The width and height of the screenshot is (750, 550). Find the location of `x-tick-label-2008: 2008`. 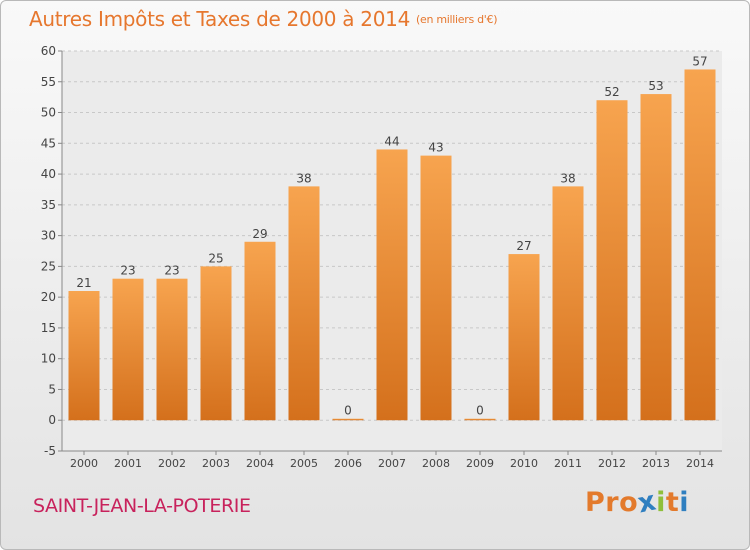

x-tick-label-2008: 2008 is located at coordinates (436, 463).